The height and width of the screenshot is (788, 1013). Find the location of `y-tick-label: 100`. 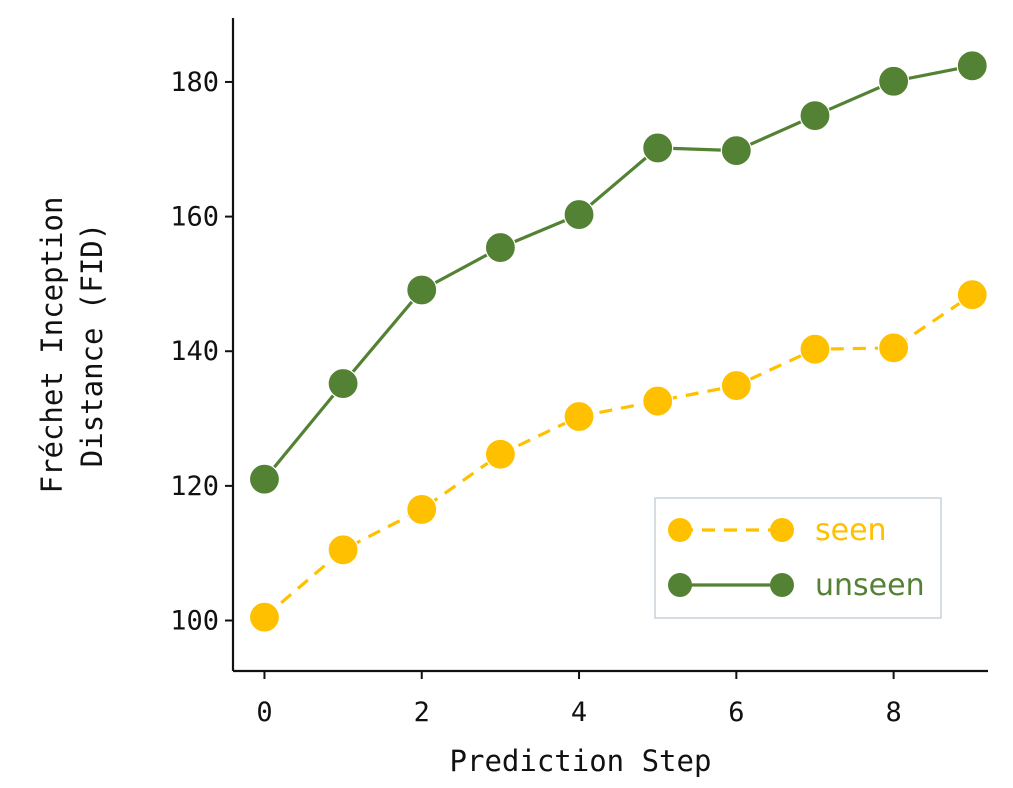

y-tick-label: 100 is located at coordinates (194, 621).